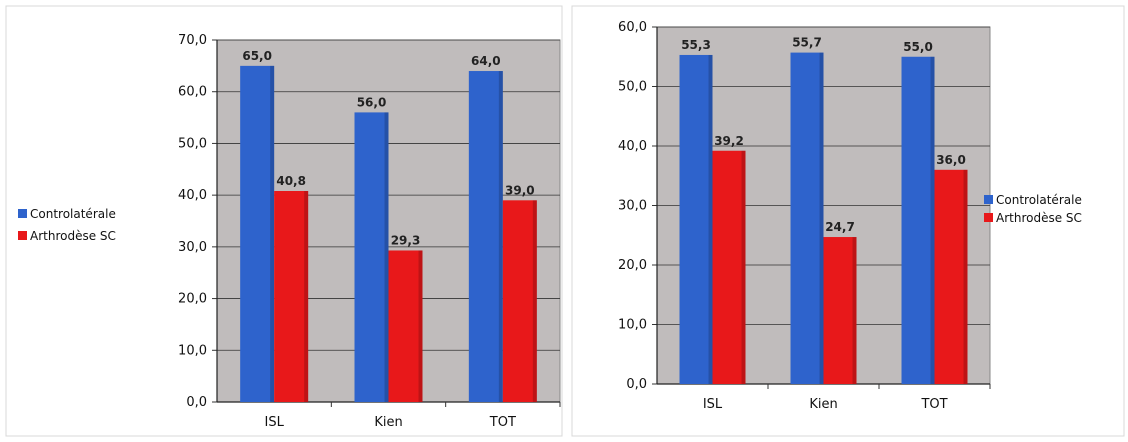 The width and height of the screenshot is (1128, 442). I want to click on data-label: 24,7, so click(840, 227).